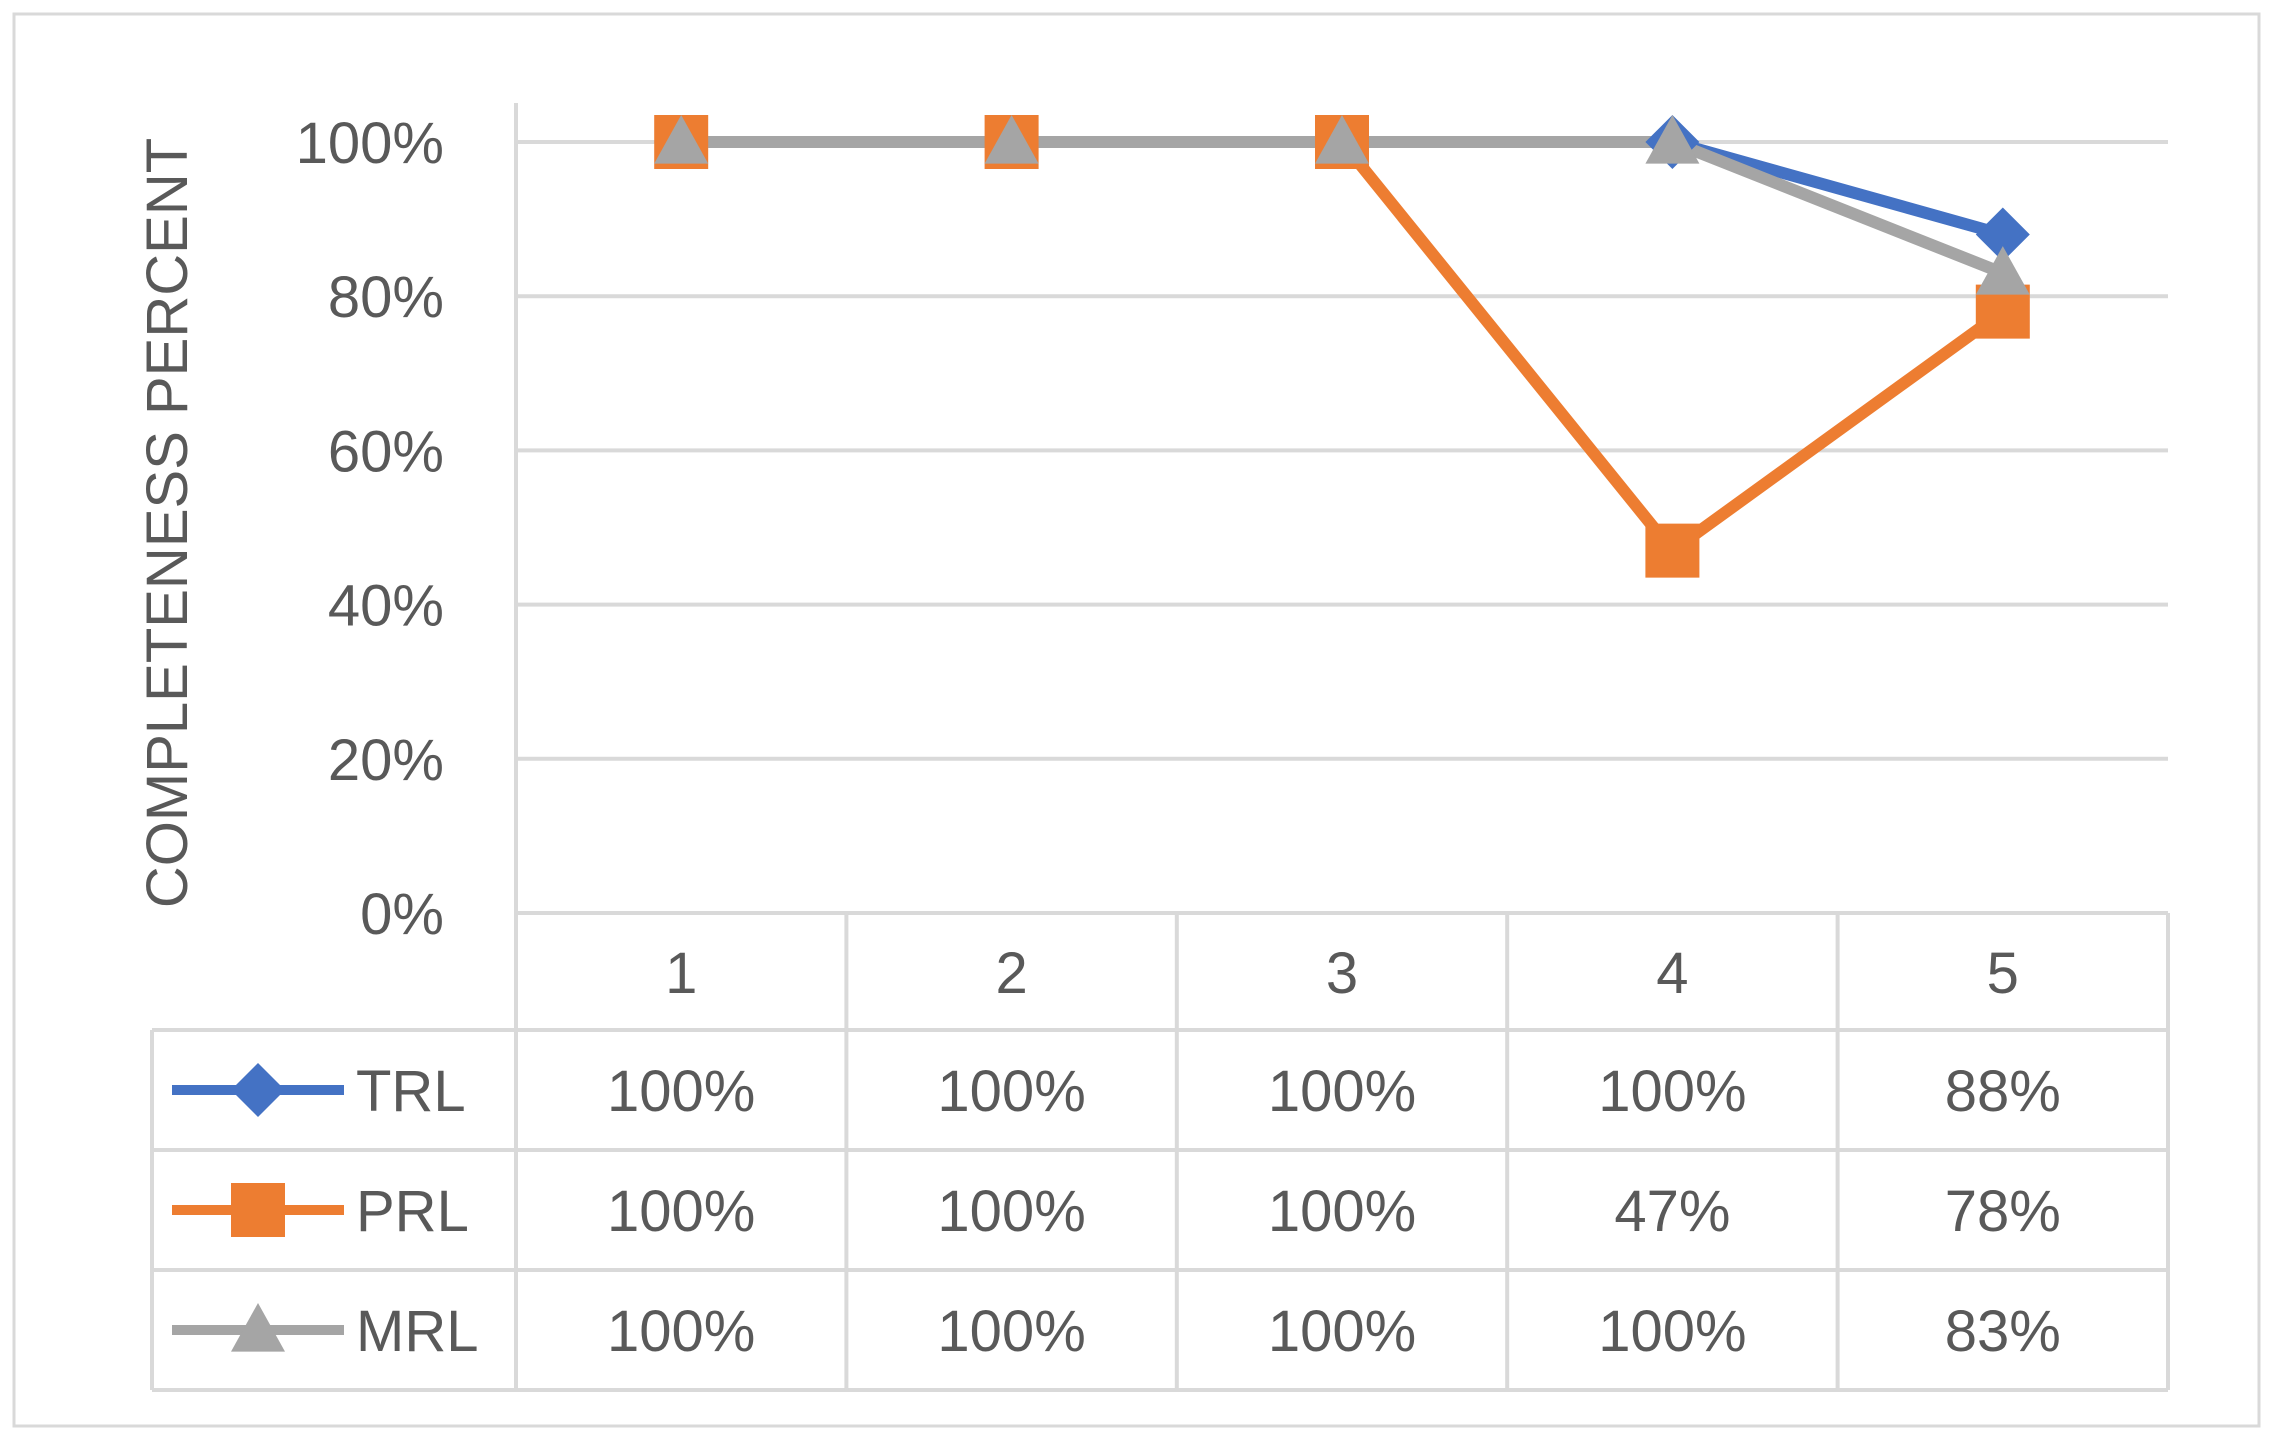 Image resolution: width=2273 pixels, height=1445 pixels. What do you see at coordinates (411, 1091) in the screenshot?
I see `series-name: TRL` at bounding box center [411, 1091].